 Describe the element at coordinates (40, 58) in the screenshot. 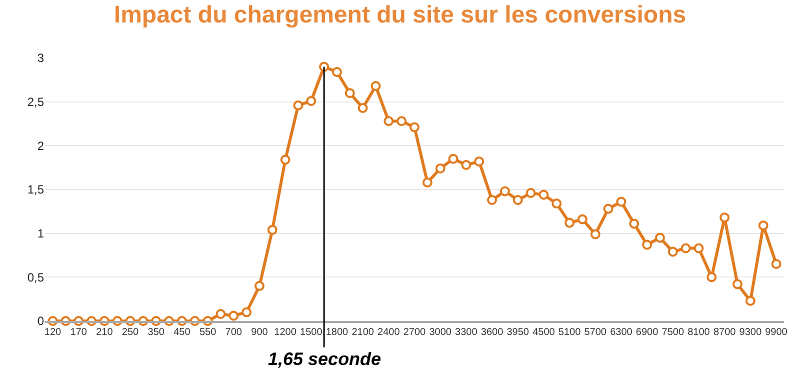

I see `y-tick-label: 3` at that location.